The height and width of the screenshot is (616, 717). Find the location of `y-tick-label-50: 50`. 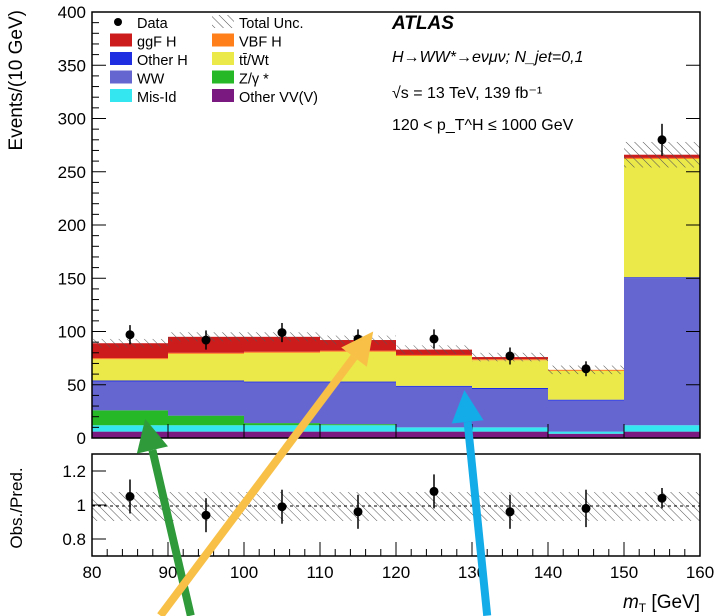

y-tick-label-50: 50 is located at coordinates (76, 385).